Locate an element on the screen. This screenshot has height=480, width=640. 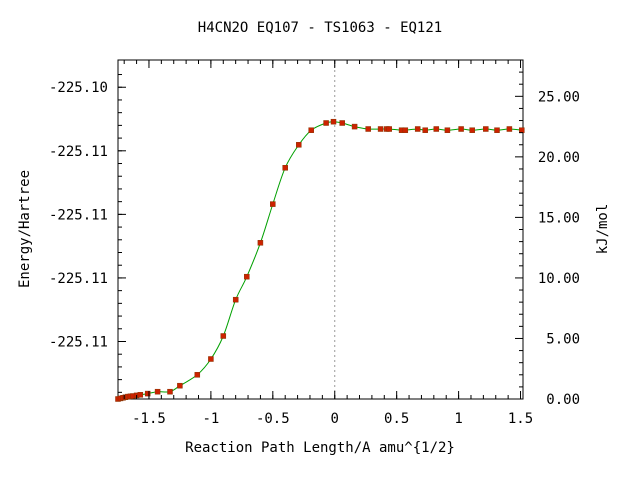
y-axis-label-right: kJ/mol is located at coordinates (603, 229).